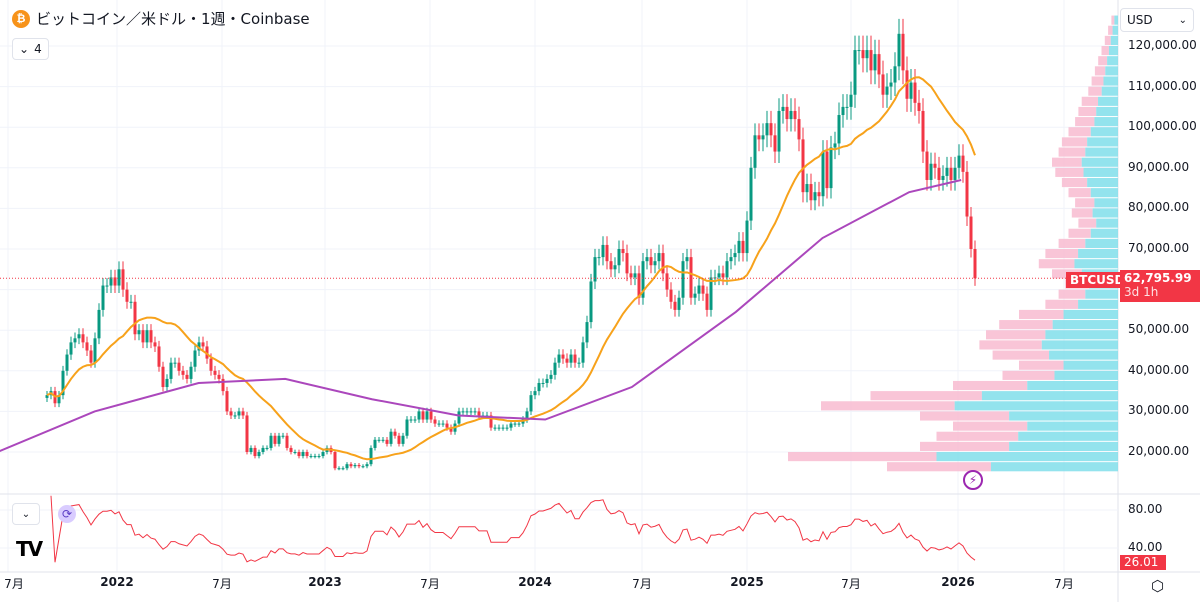  Describe the element at coordinates (1159, 329) in the screenshot. I see `price-axis-label: 50,000.00` at that location.